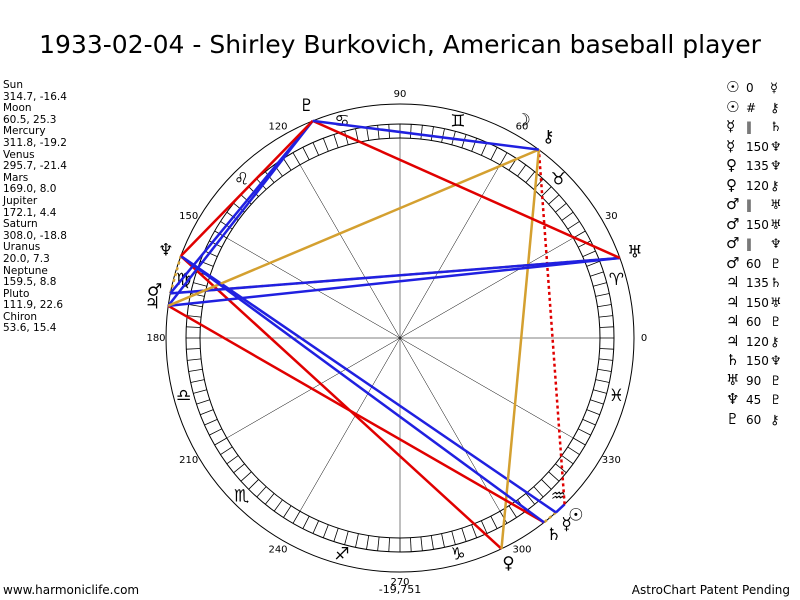 The height and width of the screenshot is (600, 800). Describe the element at coordinates (754, 127) in the screenshot. I see `aspect-row: ☿ ‖ ♄` at that location.